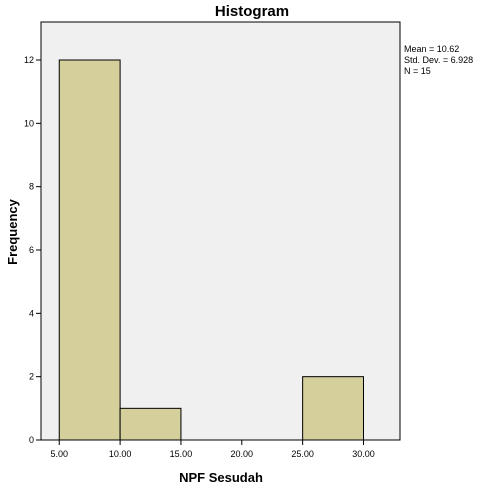 The image size is (478, 489). What do you see at coordinates (31, 377) in the screenshot?
I see `y-tick-label: 2` at bounding box center [31, 377].